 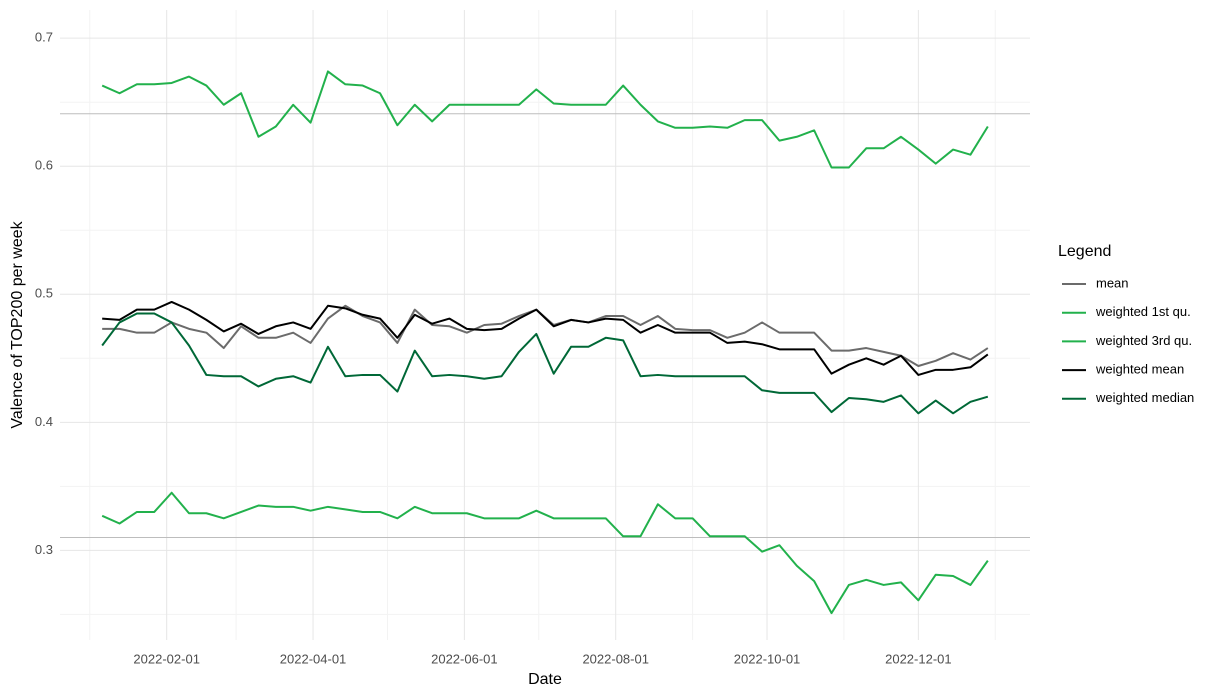 What do you see at coordinates (44, 421) in the screenshot?
I see `y-tick-label: 0.4` at bounding box center [44, 421].